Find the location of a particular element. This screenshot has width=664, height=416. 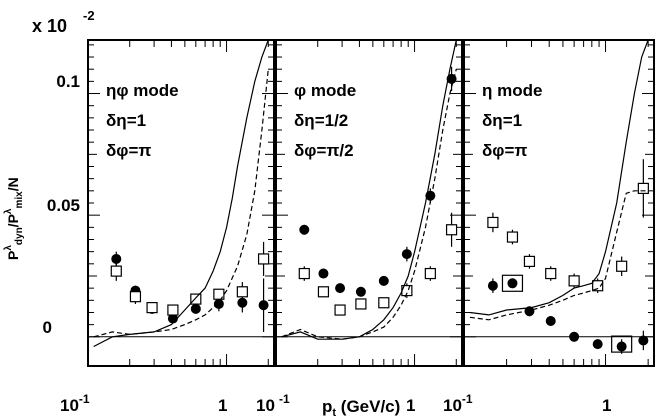

y-tick-label-0-05: 0.05 is located at coordinates (63, 205).